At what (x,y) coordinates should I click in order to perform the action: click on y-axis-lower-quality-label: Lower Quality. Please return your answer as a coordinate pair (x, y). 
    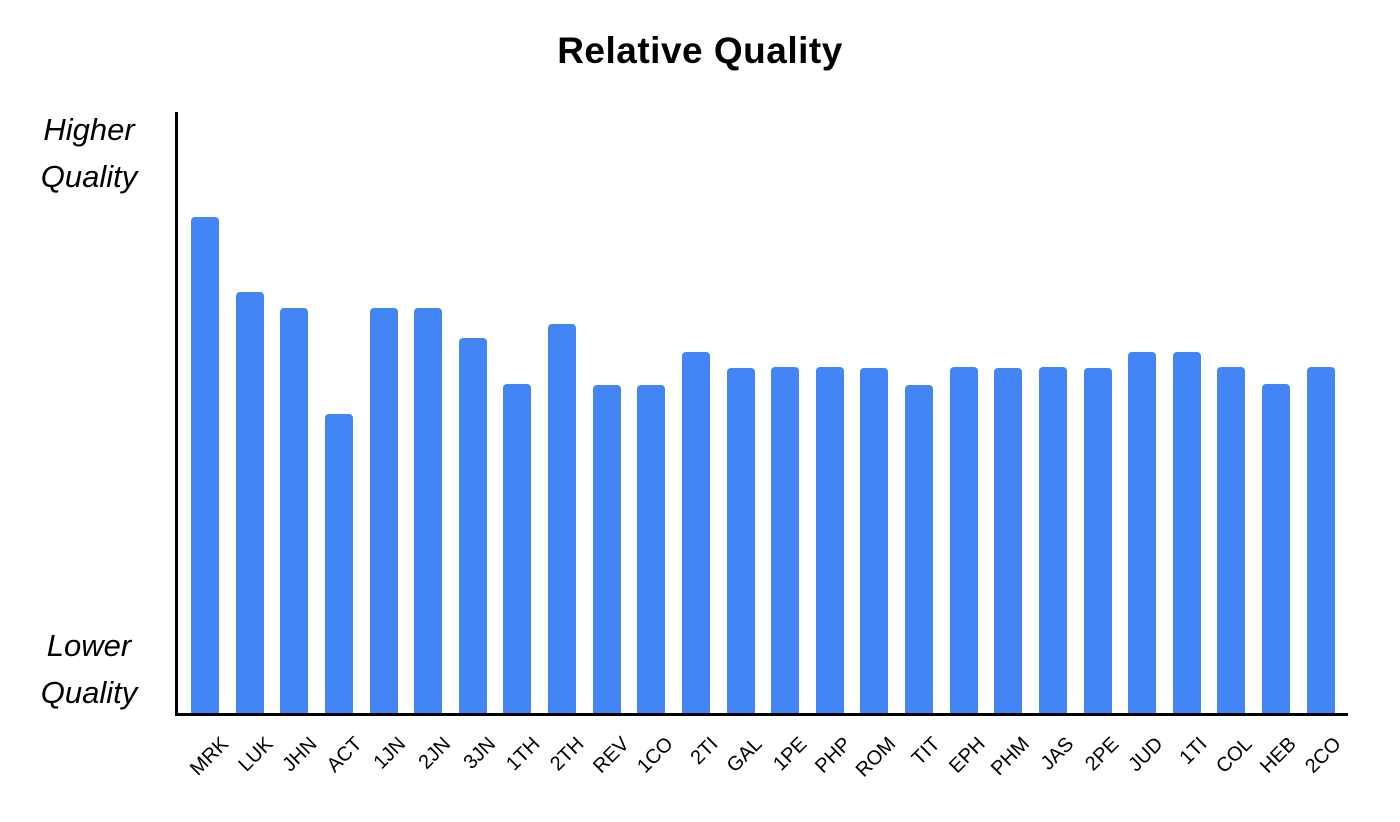
    Looking at the image, I should click on (89, 669).